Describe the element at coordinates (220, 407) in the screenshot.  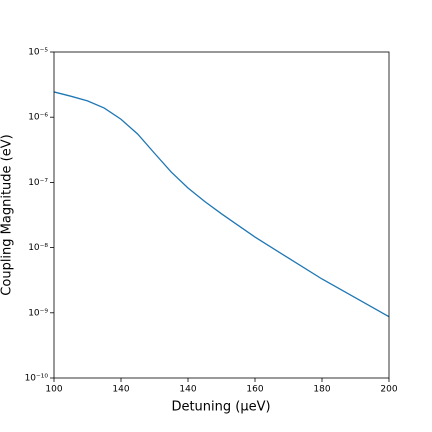
I see `x-axis-label: Detuning (μeV)` at that location.